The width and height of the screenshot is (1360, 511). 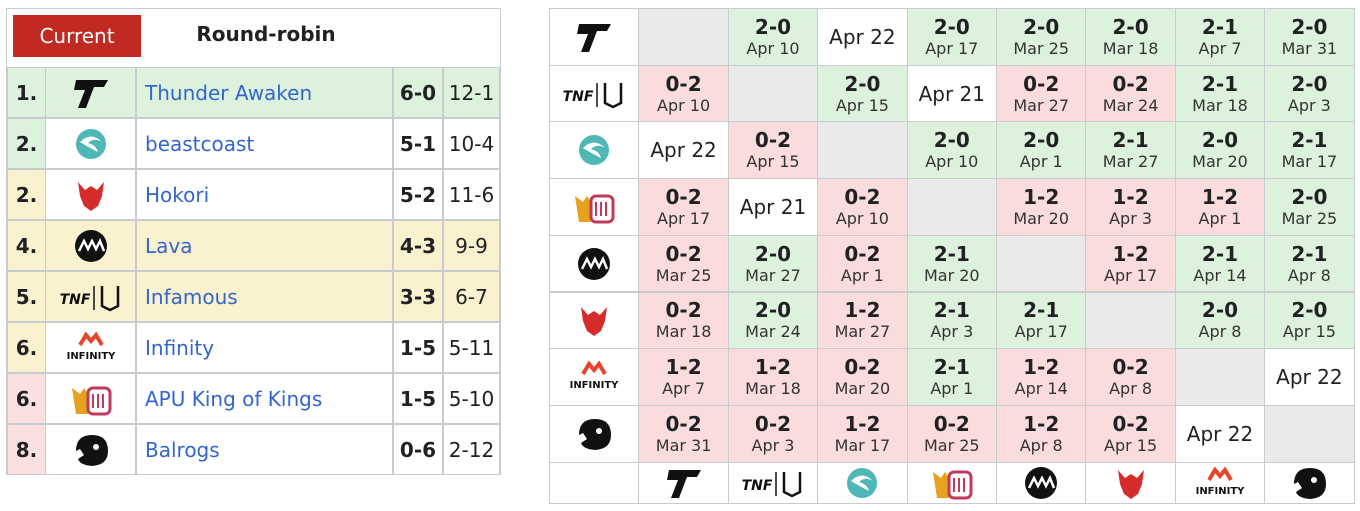 I want to click on match-date: Apr 17, so click(x=684, y=218).